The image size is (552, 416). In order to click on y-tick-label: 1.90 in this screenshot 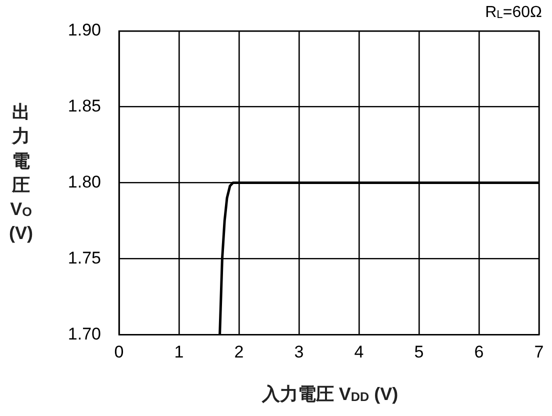, I will do `click(84, 30)`.